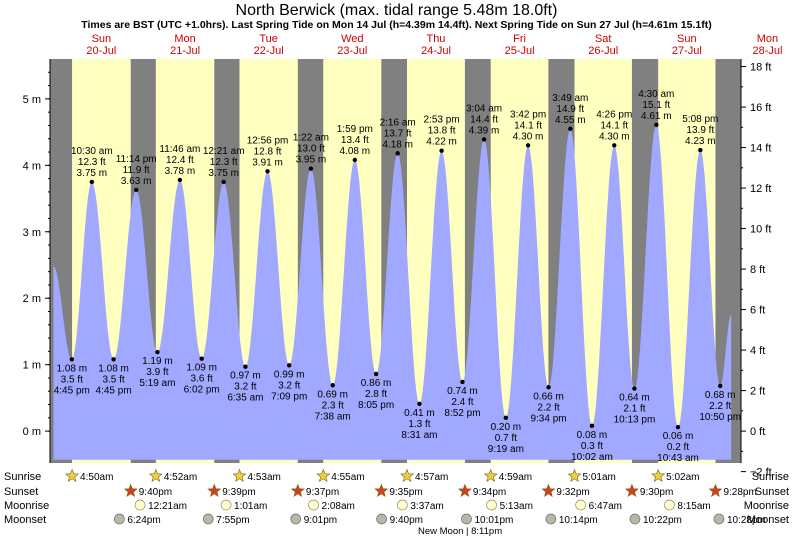  Describe the element at coordinates (289, 374) in the screenshot. I see `low-tide-label: 0.99 m` at that location.